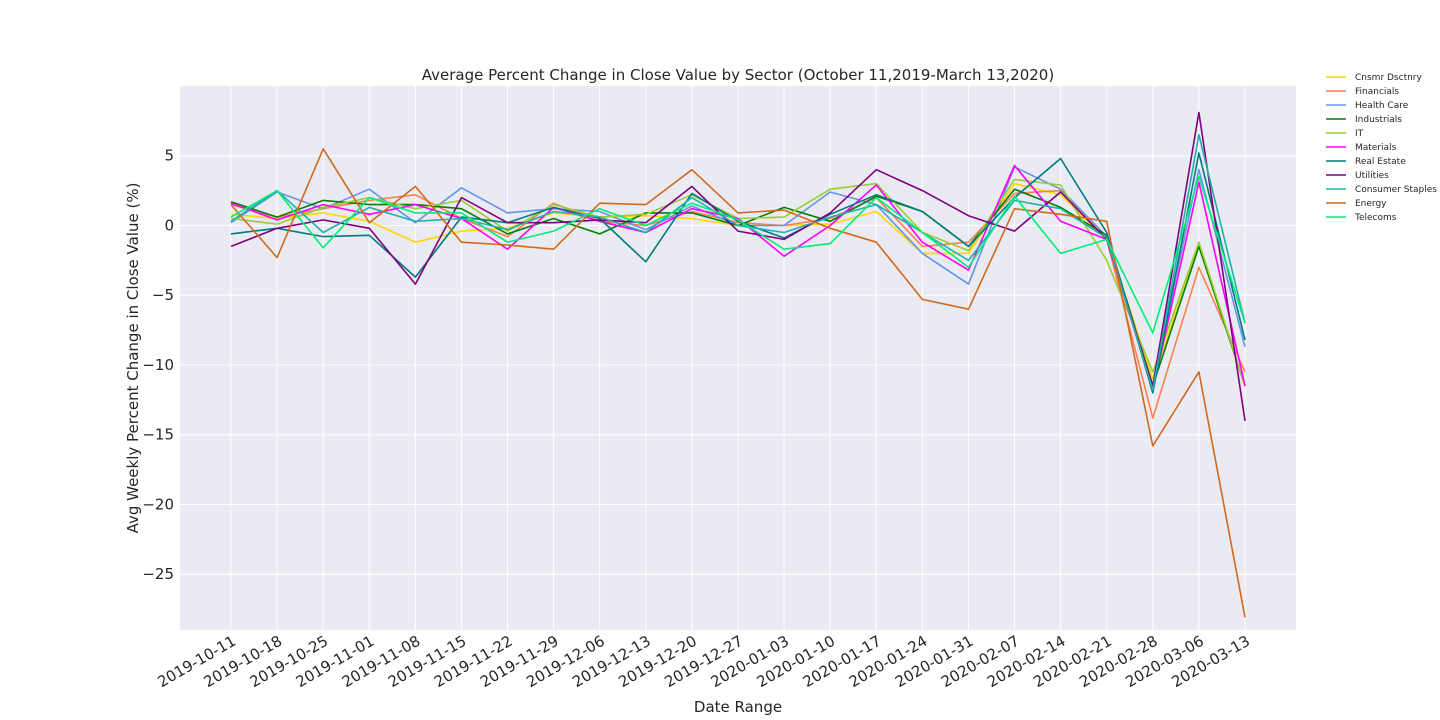 The image size is (1440, 720). What do you see at coordinates (158, 435) in the screenshot?
I see `y-tick-label: −15` at bounding box center [158, 435].